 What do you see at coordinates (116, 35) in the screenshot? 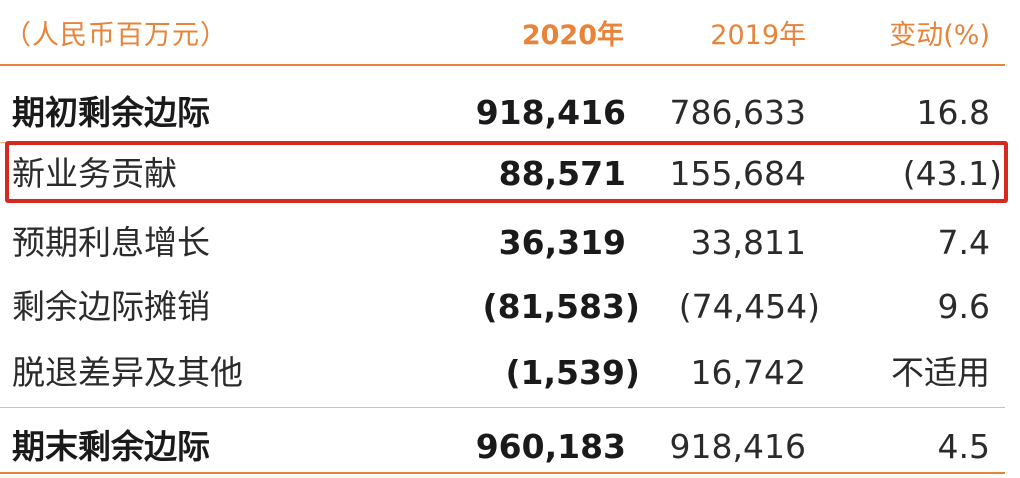
I see `unit-header: （人民币百万元）` at bounding box center [116, 35].